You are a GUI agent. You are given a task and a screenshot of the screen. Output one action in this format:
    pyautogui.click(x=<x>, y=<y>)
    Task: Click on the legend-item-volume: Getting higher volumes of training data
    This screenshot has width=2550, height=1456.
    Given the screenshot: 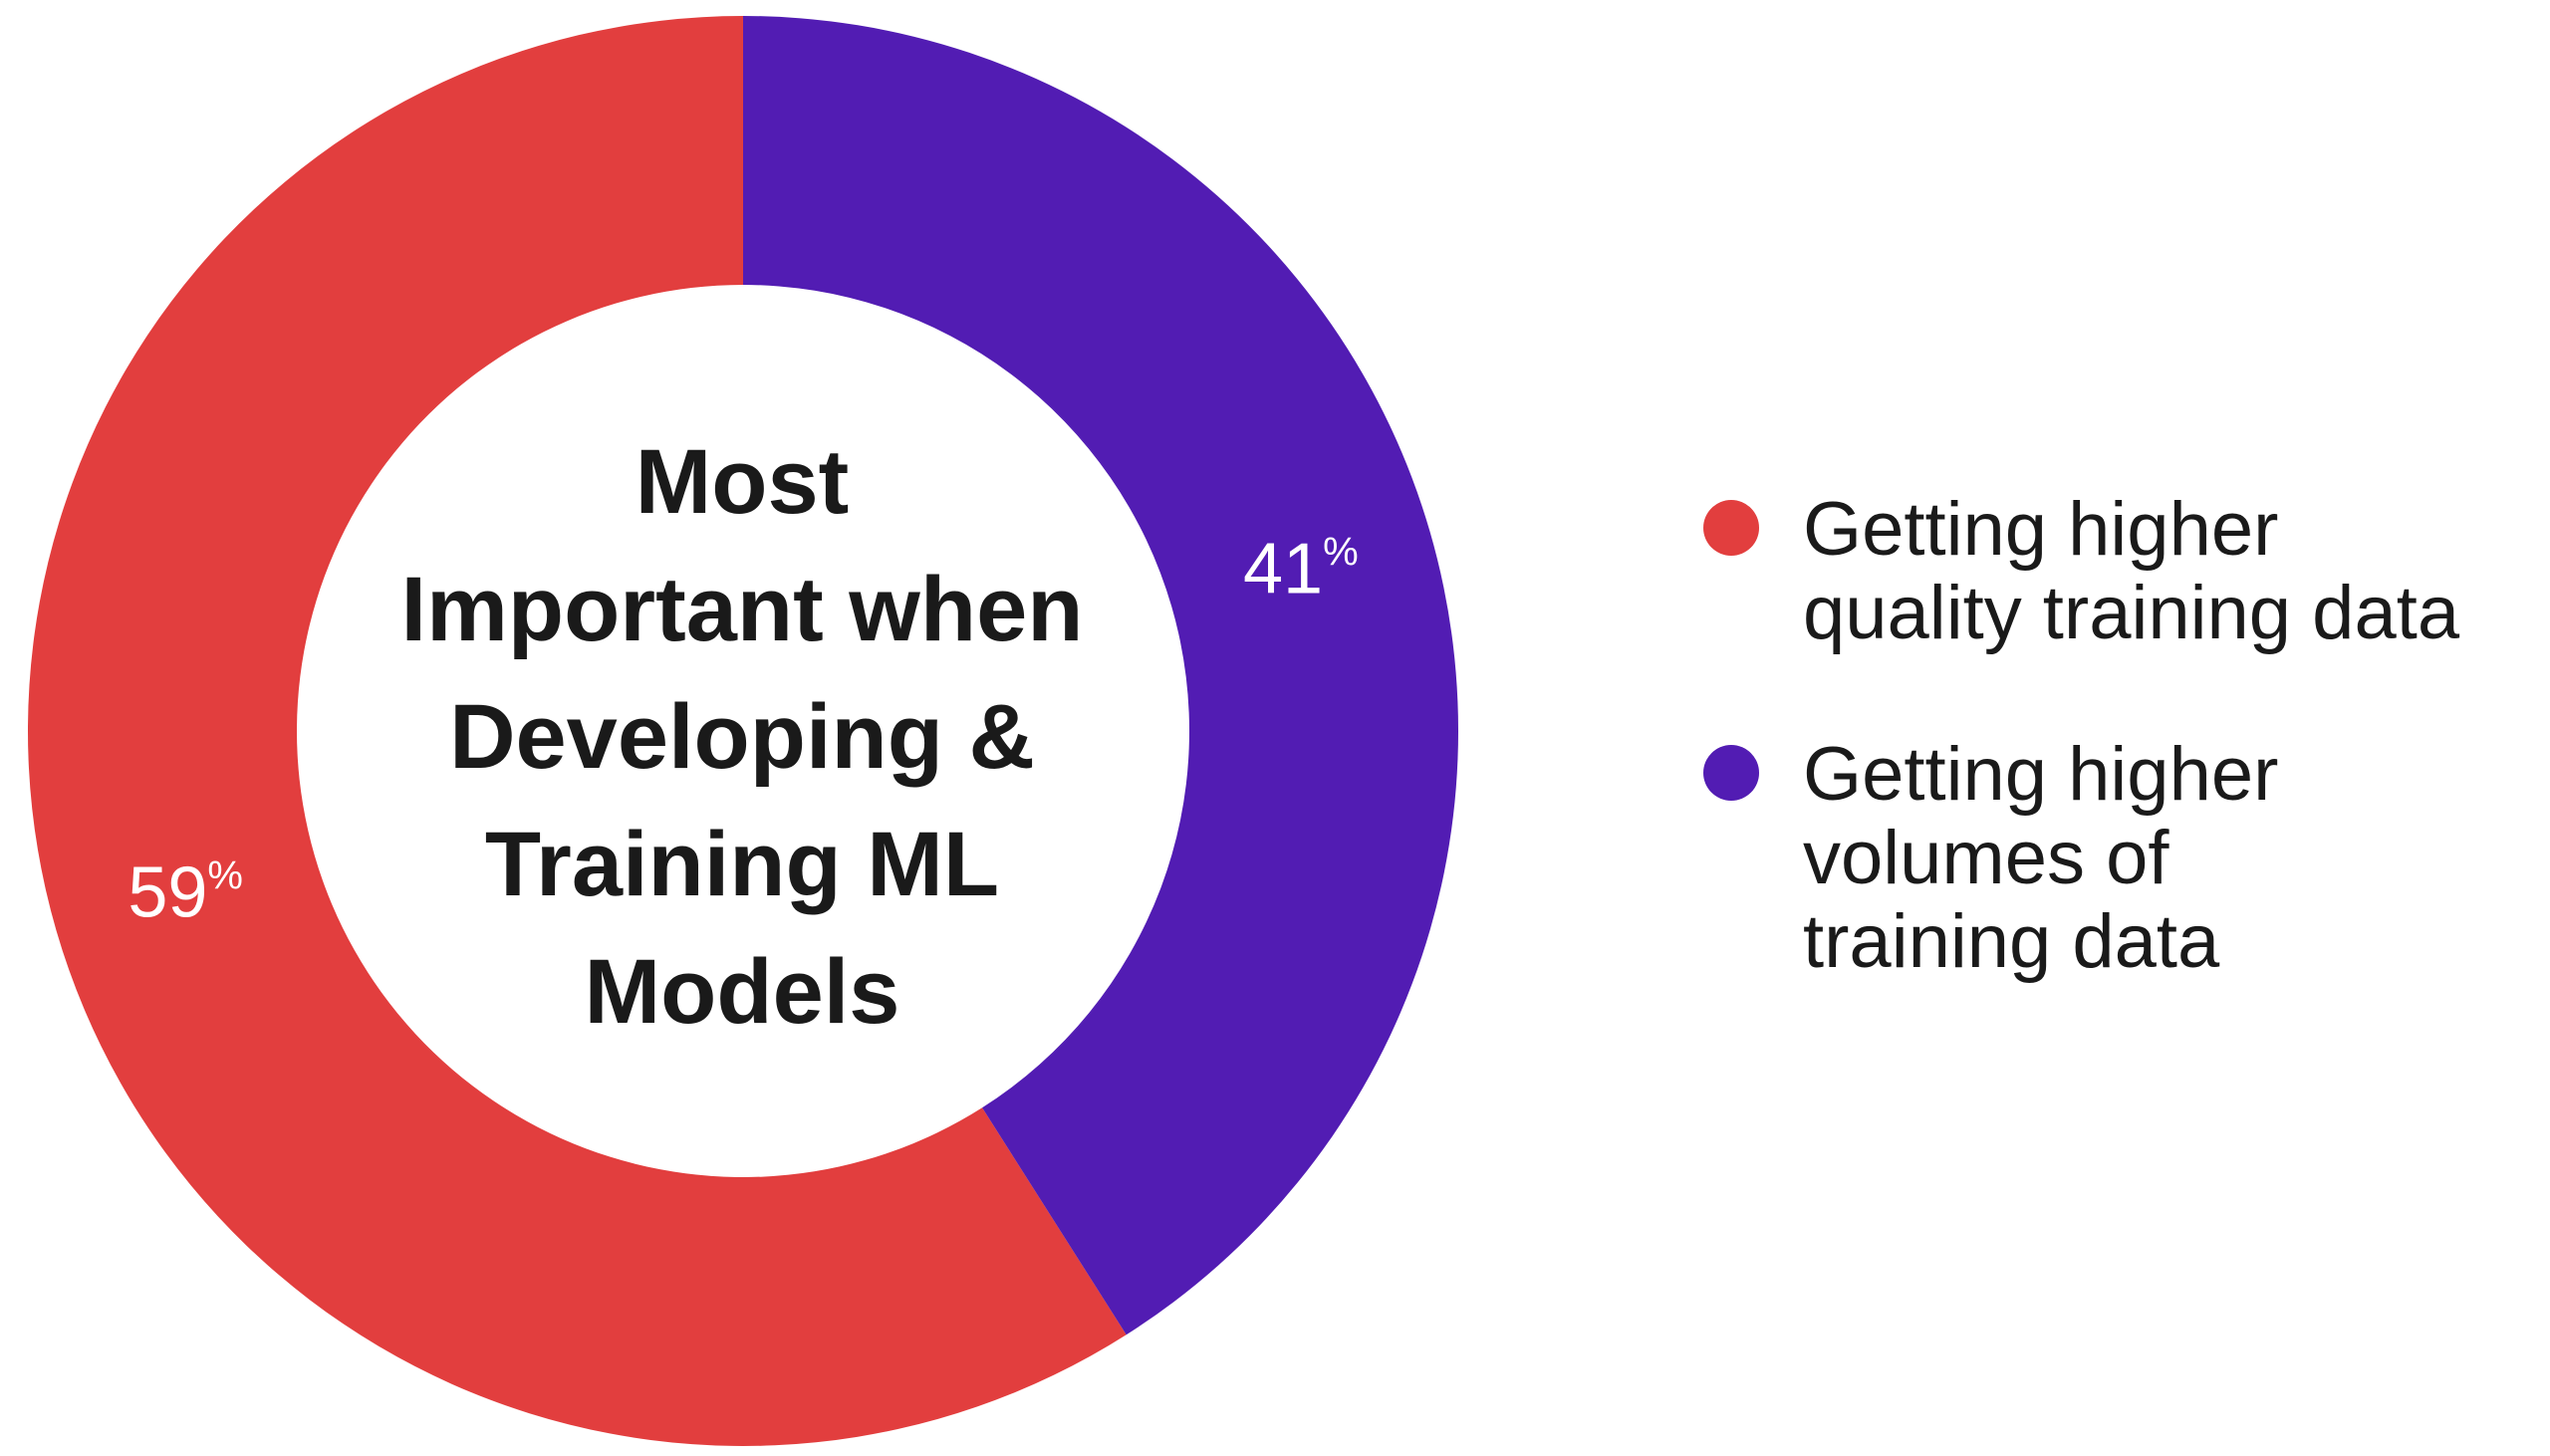 What is the action you would take?
    pyautogui.click(x=2121, y=858)
    